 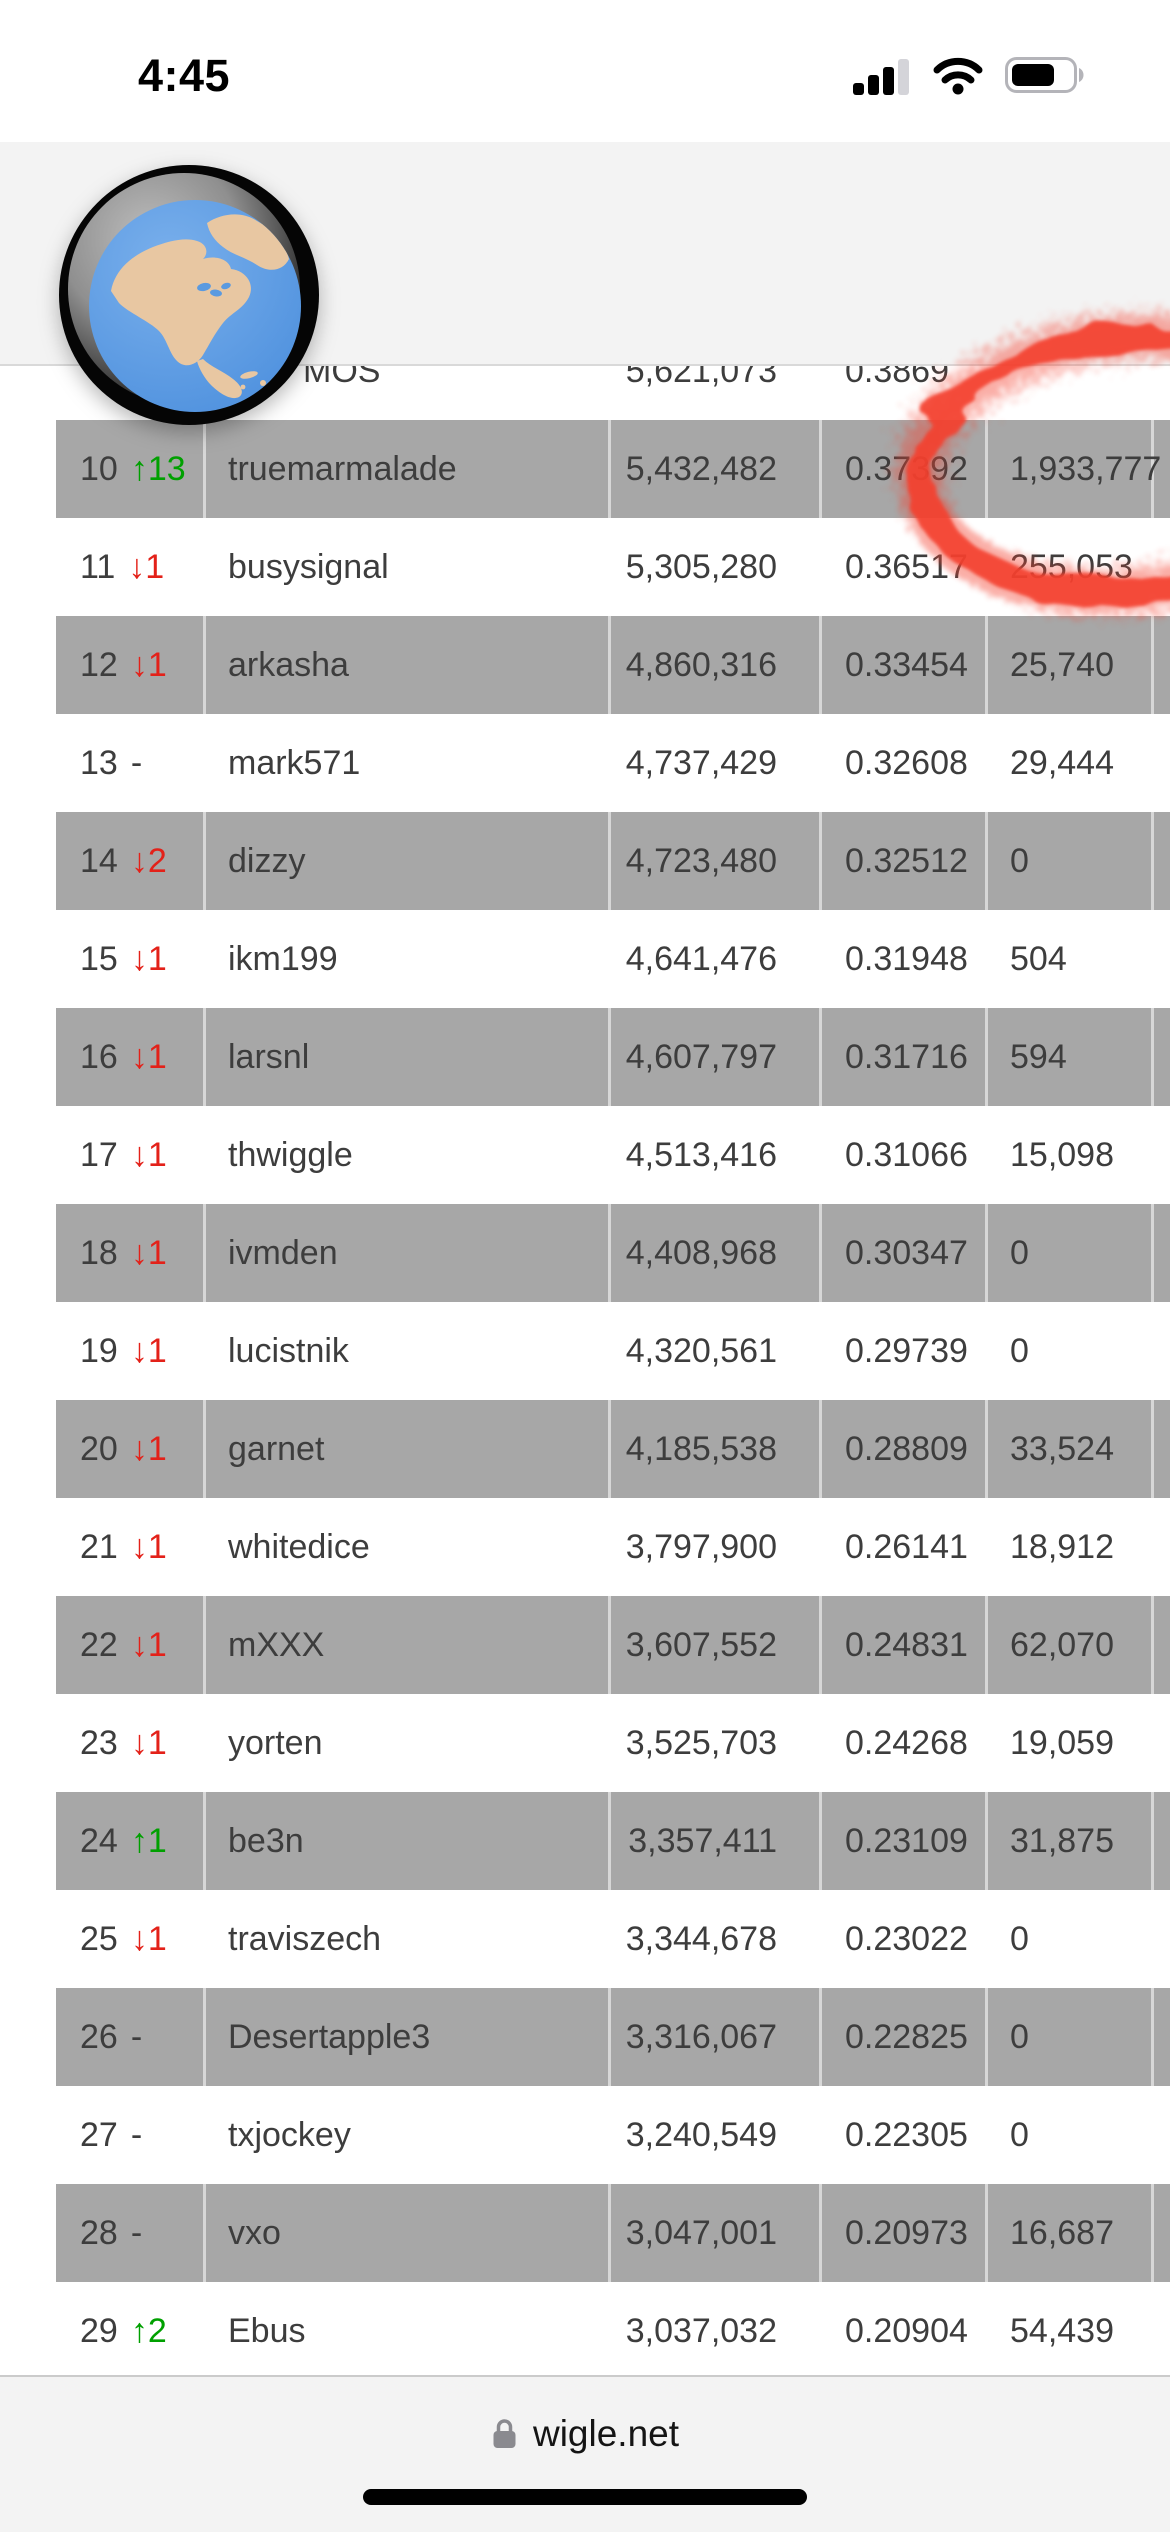 I want to click on username-cell: whitedice, so click(x=299, y=1547).